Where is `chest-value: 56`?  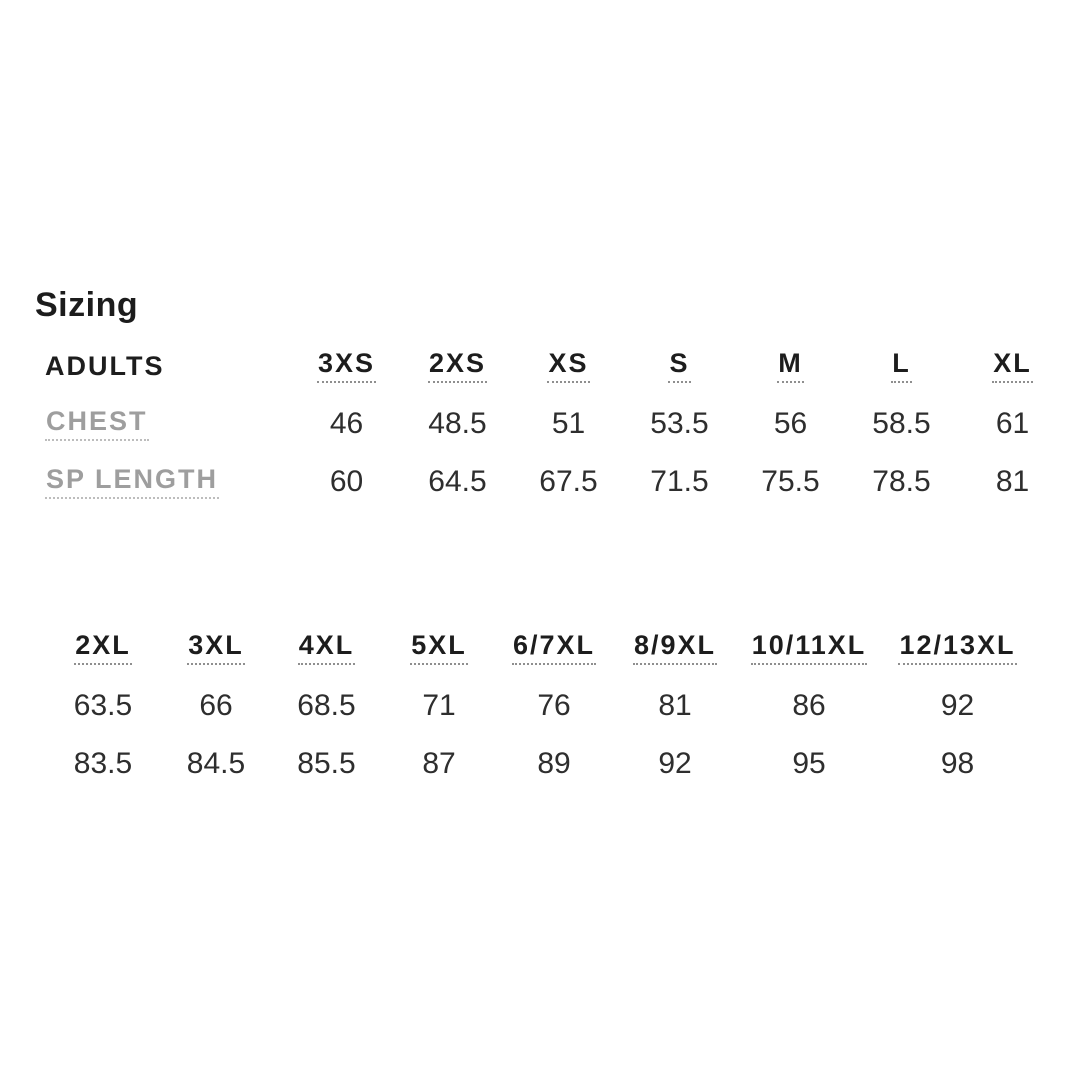
chest-value: 56 is located at coordinates (790, 423).